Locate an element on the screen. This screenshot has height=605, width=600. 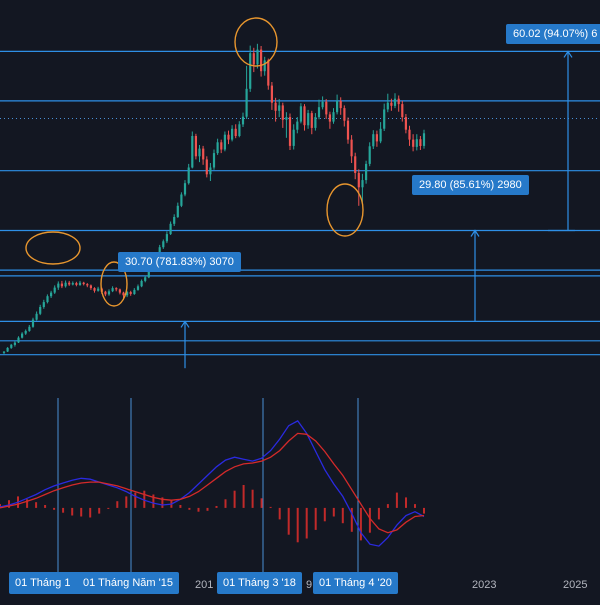
measure-label-middle: 29.80 (85.61%) 2980 is located at coordinates (470, 185).